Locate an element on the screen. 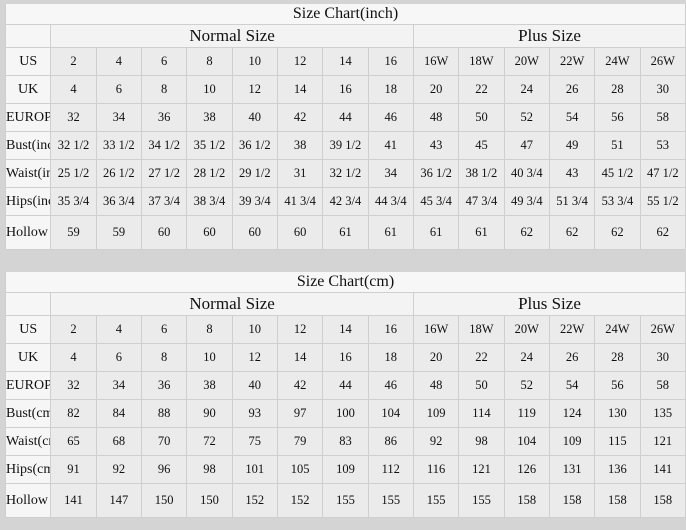 The image size is (686, 530). size-cell: 109 is located at coordinates (345, 469).